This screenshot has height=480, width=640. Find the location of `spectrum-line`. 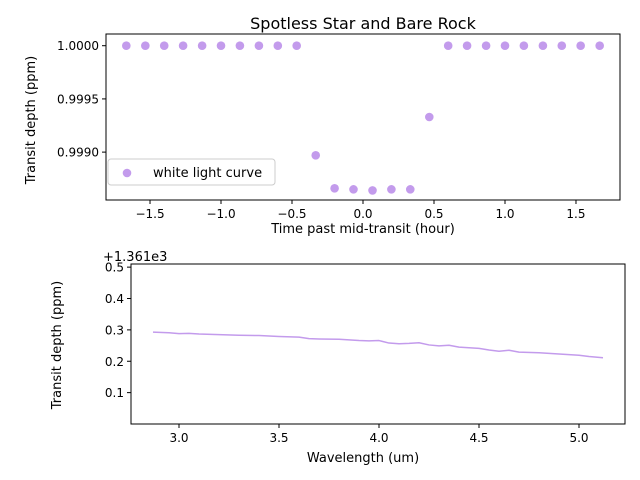

spectrum-line is located at coordinates (378, 345).